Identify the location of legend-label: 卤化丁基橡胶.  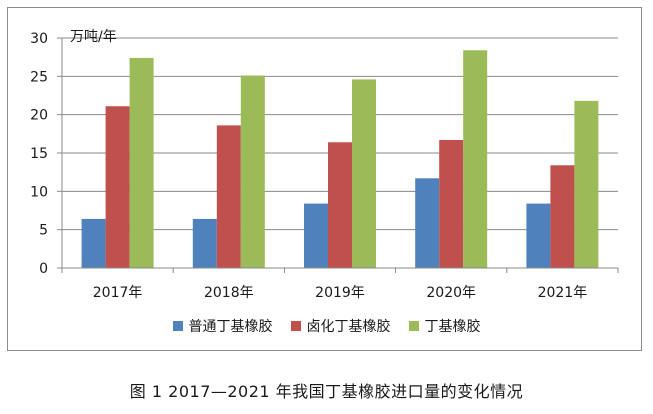
(348, 327).